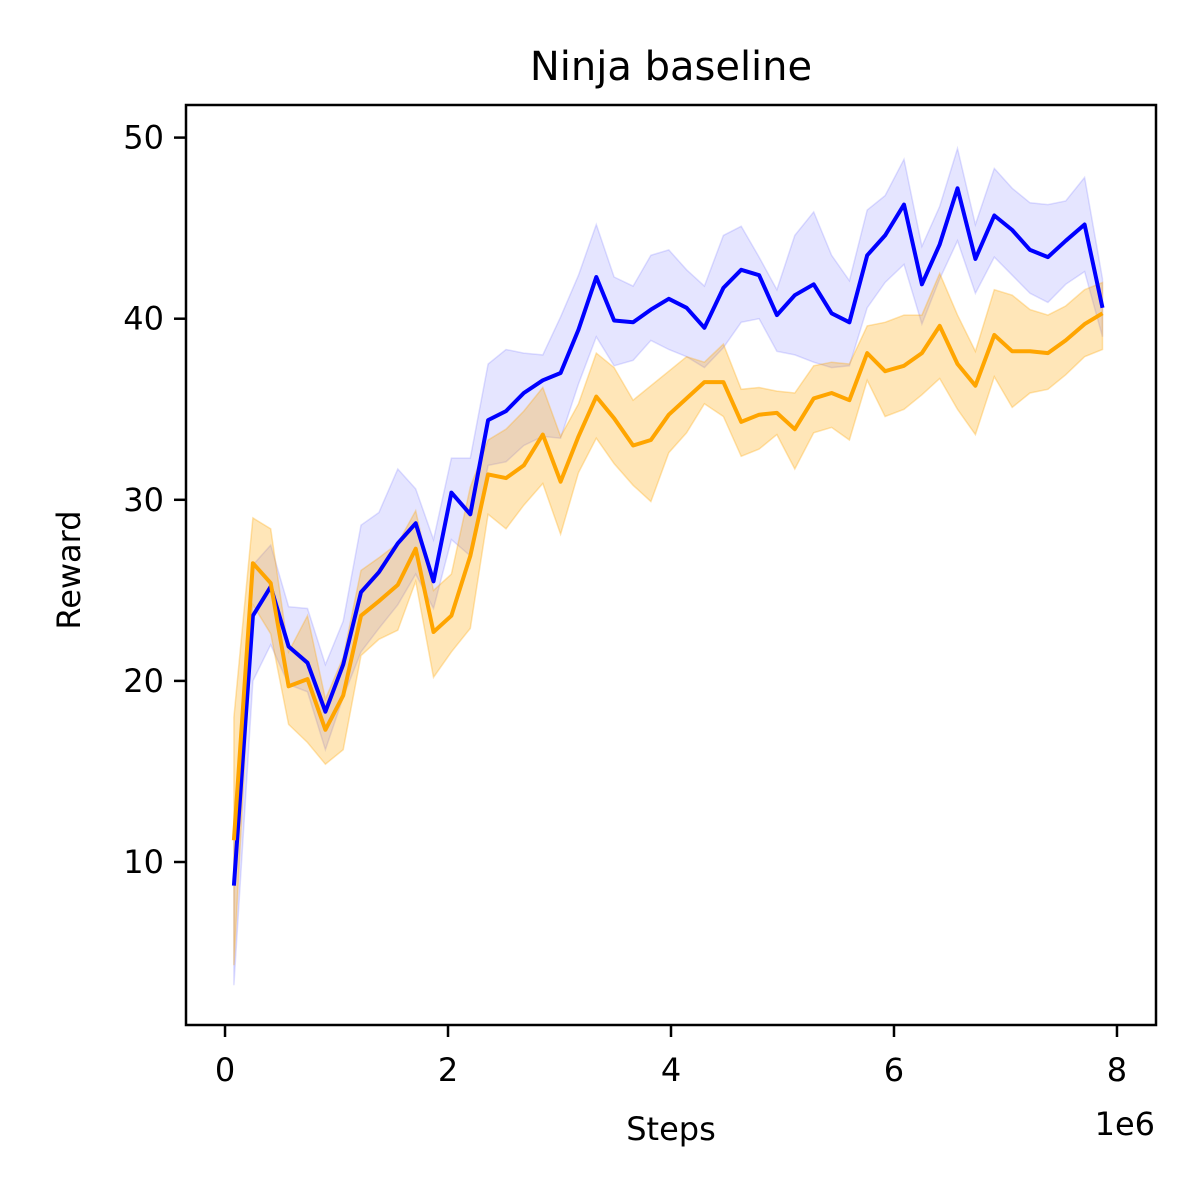 The height and width of the screenshot is (1200, 1200). What do you see at coordinates (671, 1070) in the screenshot?
I see `x-tick-label: 4` at bounding box center [671, 1070].